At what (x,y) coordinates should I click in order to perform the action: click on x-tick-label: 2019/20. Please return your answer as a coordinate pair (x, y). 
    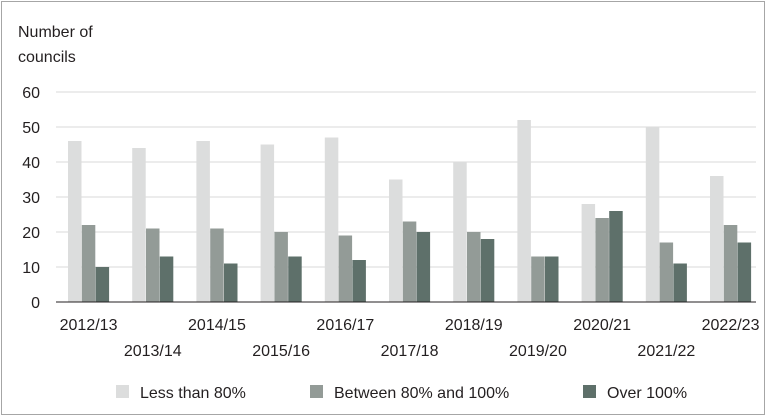
    Looking at the image, I should click on (538, 351).